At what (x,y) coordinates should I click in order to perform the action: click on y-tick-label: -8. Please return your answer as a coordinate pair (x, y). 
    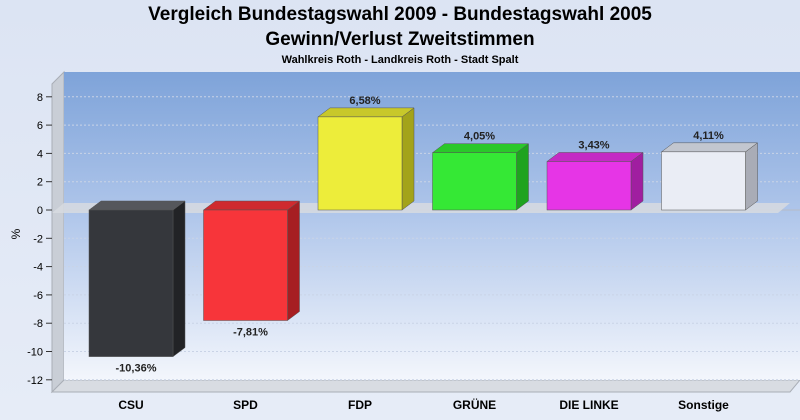
    Looking at the image, I should click on (38, 324).